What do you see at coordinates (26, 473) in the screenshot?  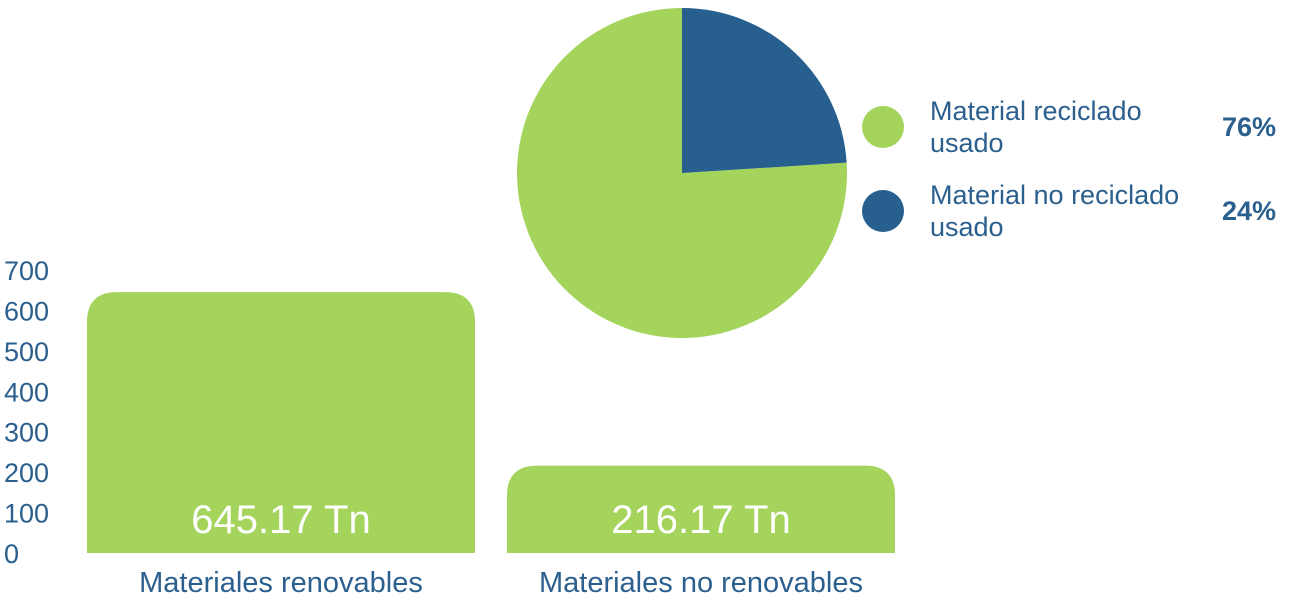 I see `y-tick-label: 200` at bounding box center [26, 473].